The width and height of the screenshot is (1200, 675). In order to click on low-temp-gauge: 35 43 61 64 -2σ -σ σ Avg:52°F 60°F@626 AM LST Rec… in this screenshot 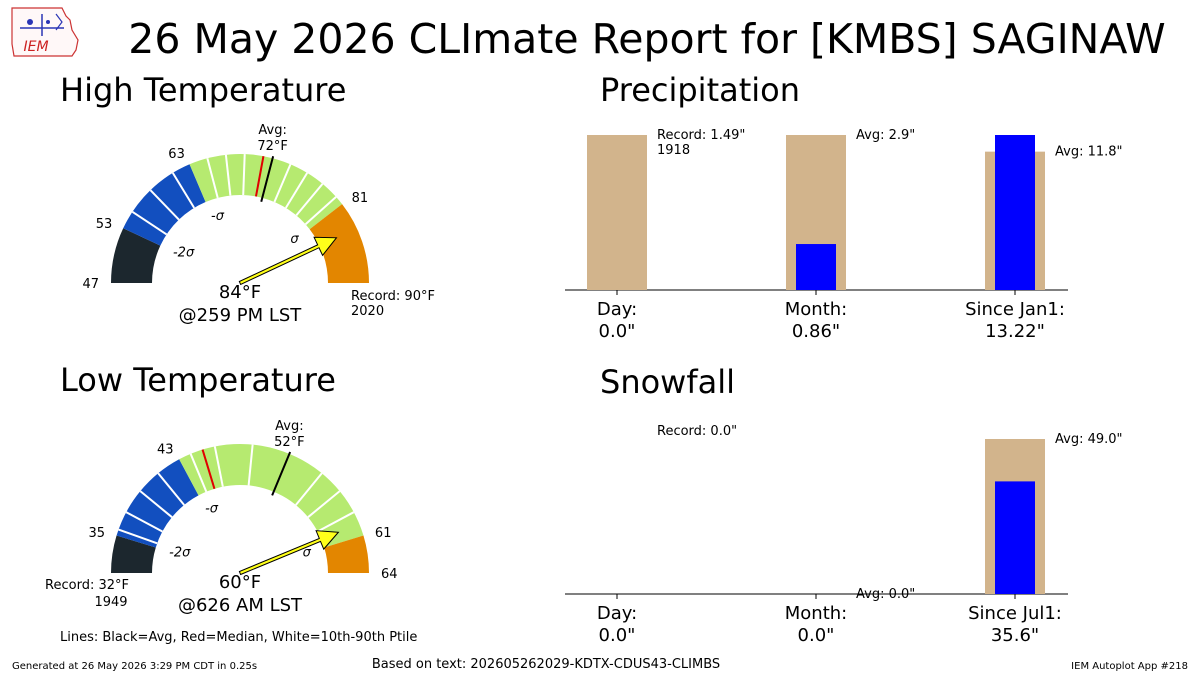, I will do `click(221, 517)`.